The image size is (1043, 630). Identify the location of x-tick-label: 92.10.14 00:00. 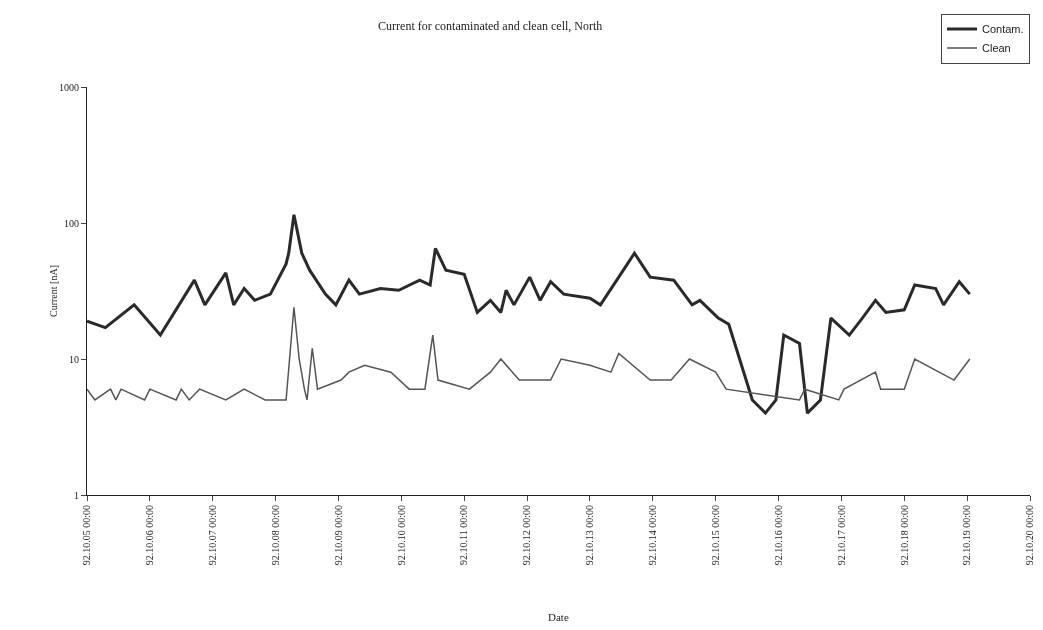
(653, 535).